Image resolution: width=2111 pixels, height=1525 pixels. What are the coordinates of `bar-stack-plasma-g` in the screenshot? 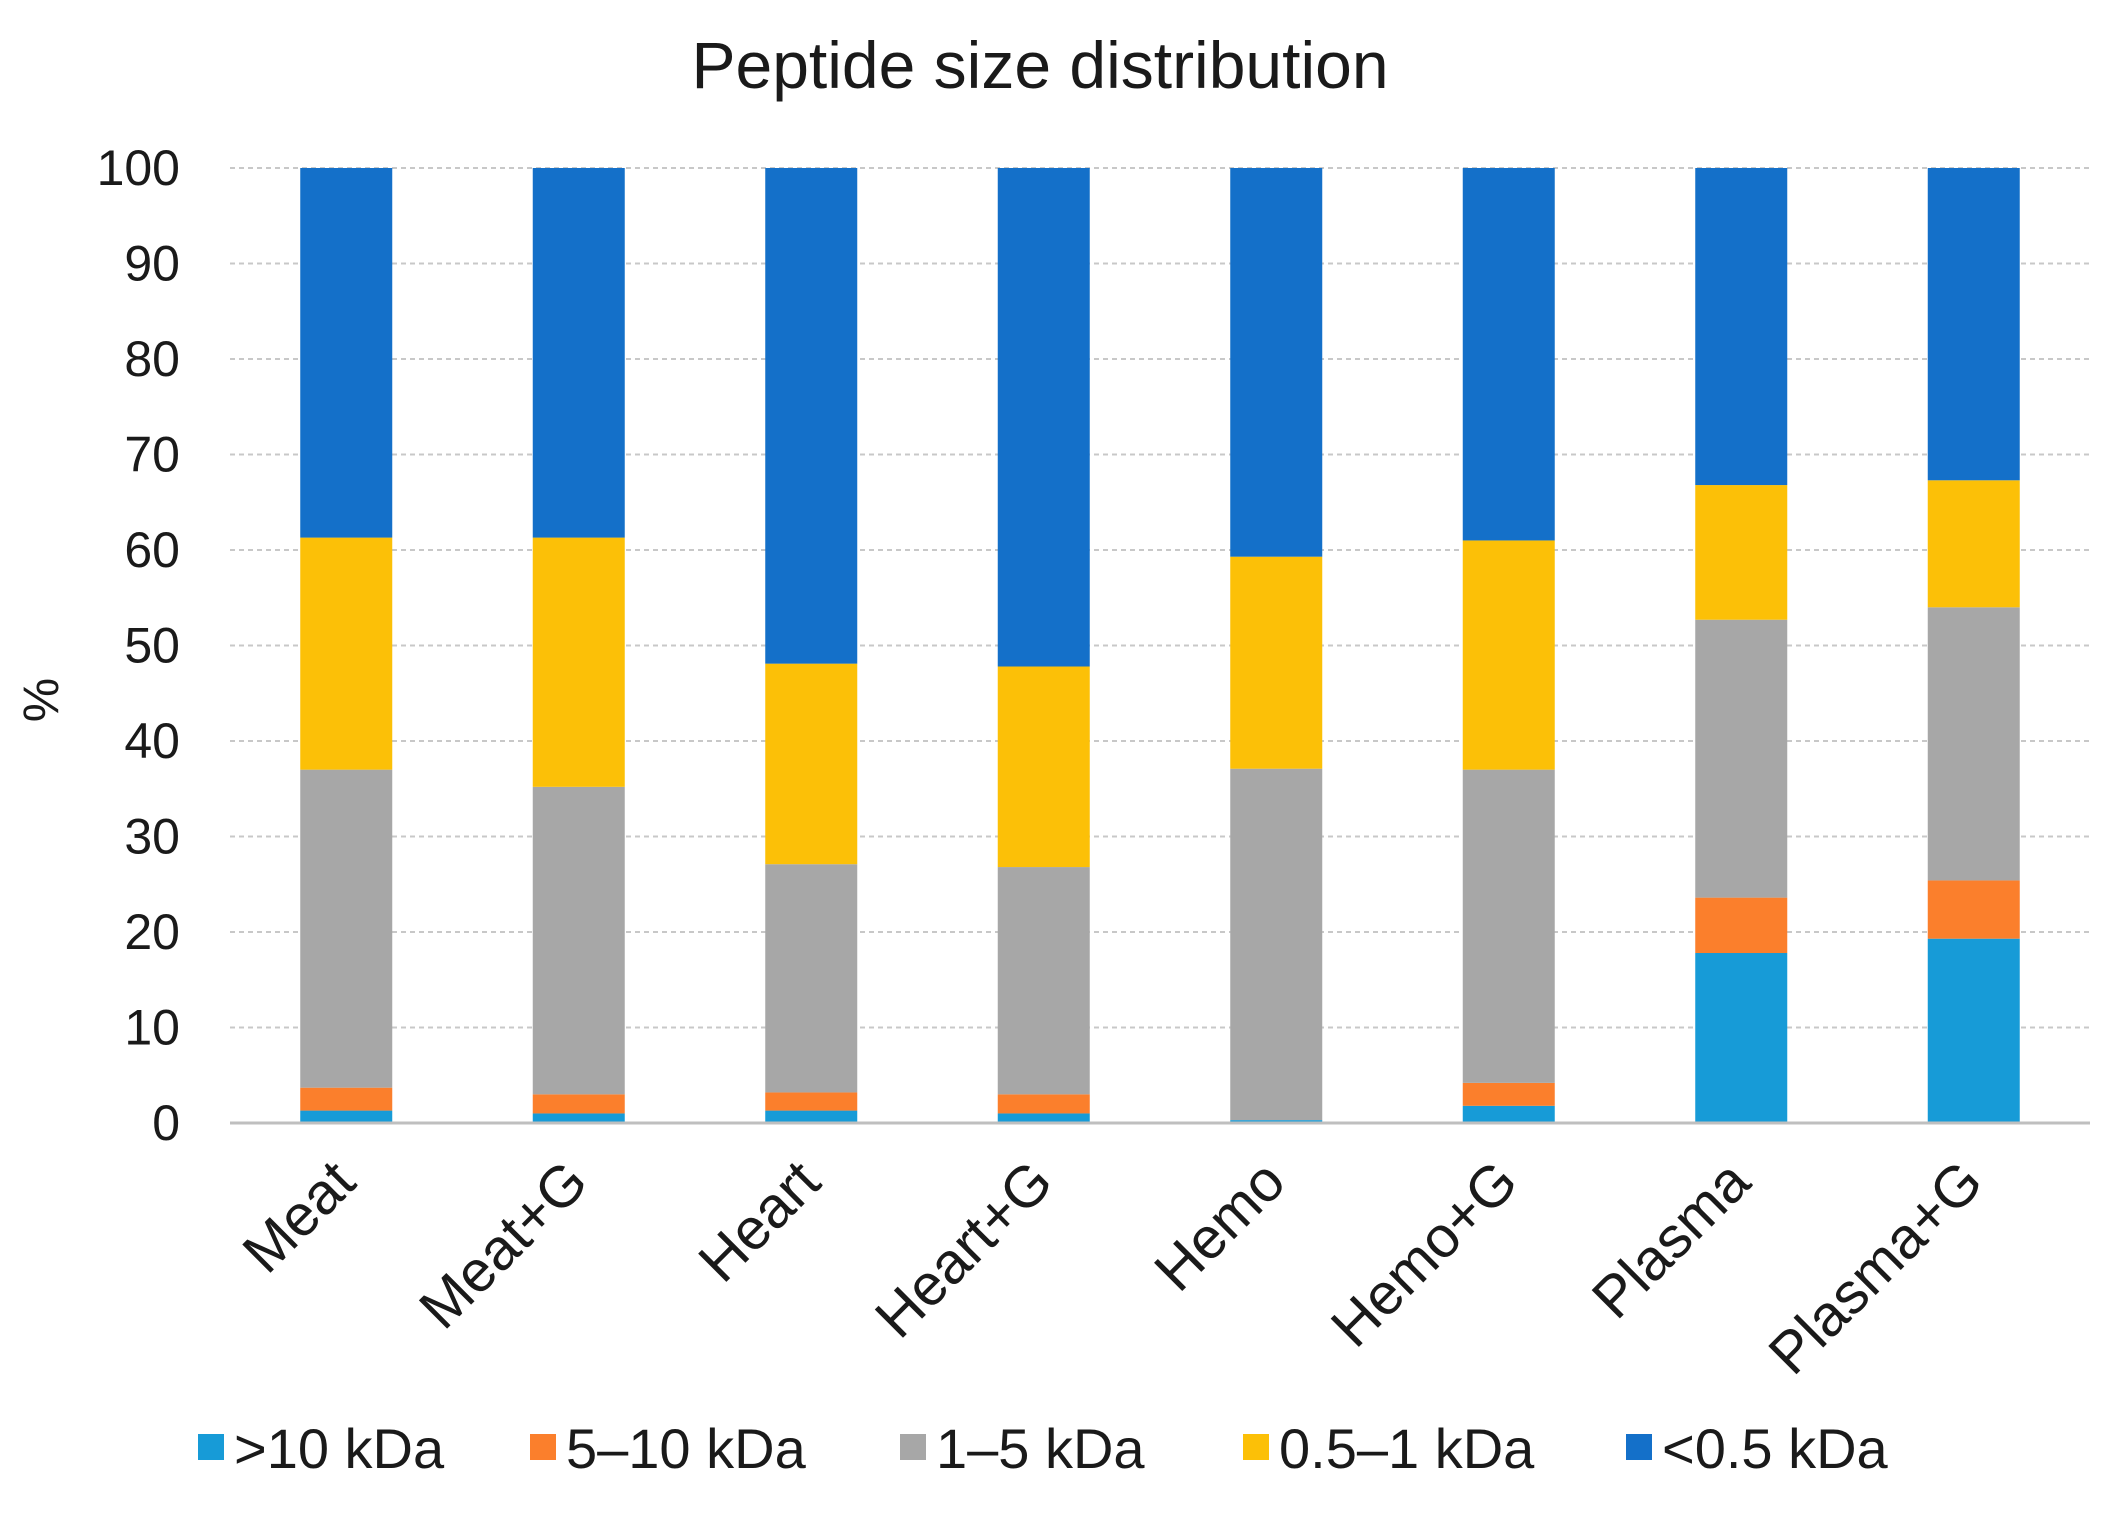 It's located at (1973, 645).